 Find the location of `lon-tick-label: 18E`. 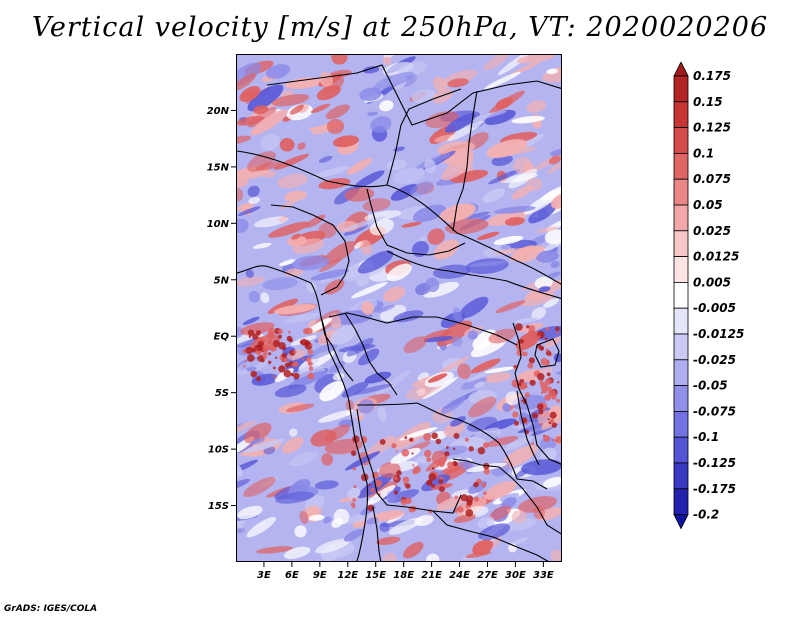

lon-tick-label: 18E is located at coordinates (403, 575).